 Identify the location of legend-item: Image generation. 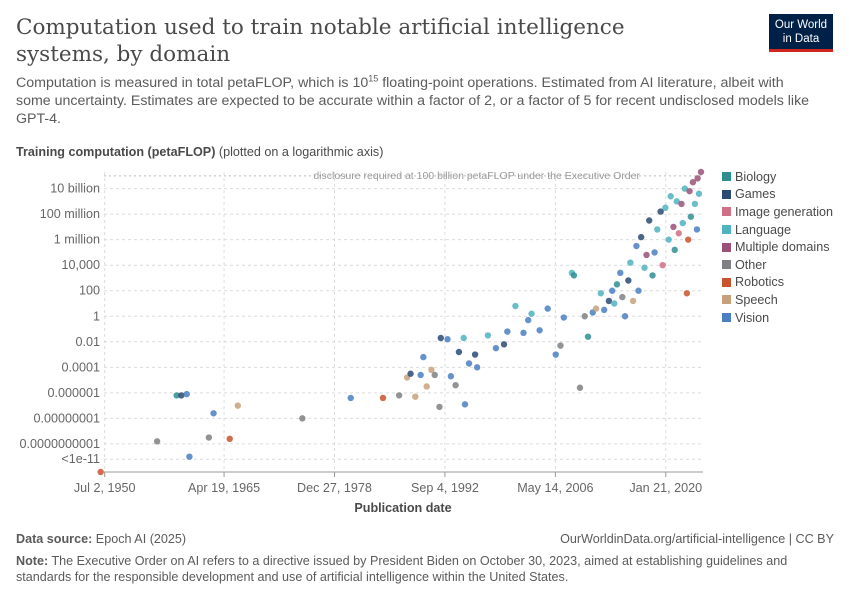
(777, 212).